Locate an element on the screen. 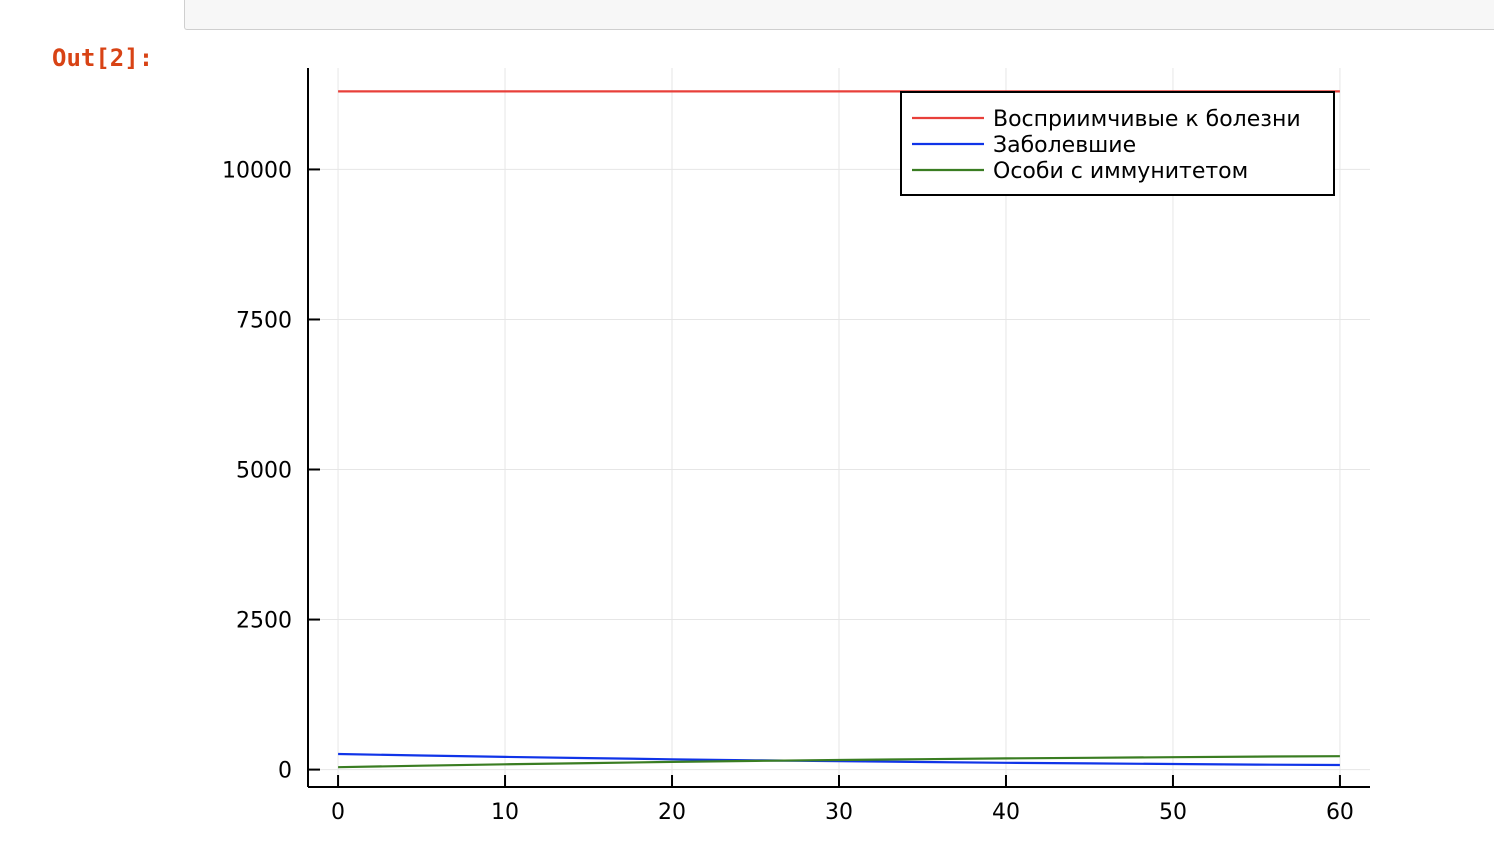  y-tick-label: 0 is located at coordinates (285, 771).